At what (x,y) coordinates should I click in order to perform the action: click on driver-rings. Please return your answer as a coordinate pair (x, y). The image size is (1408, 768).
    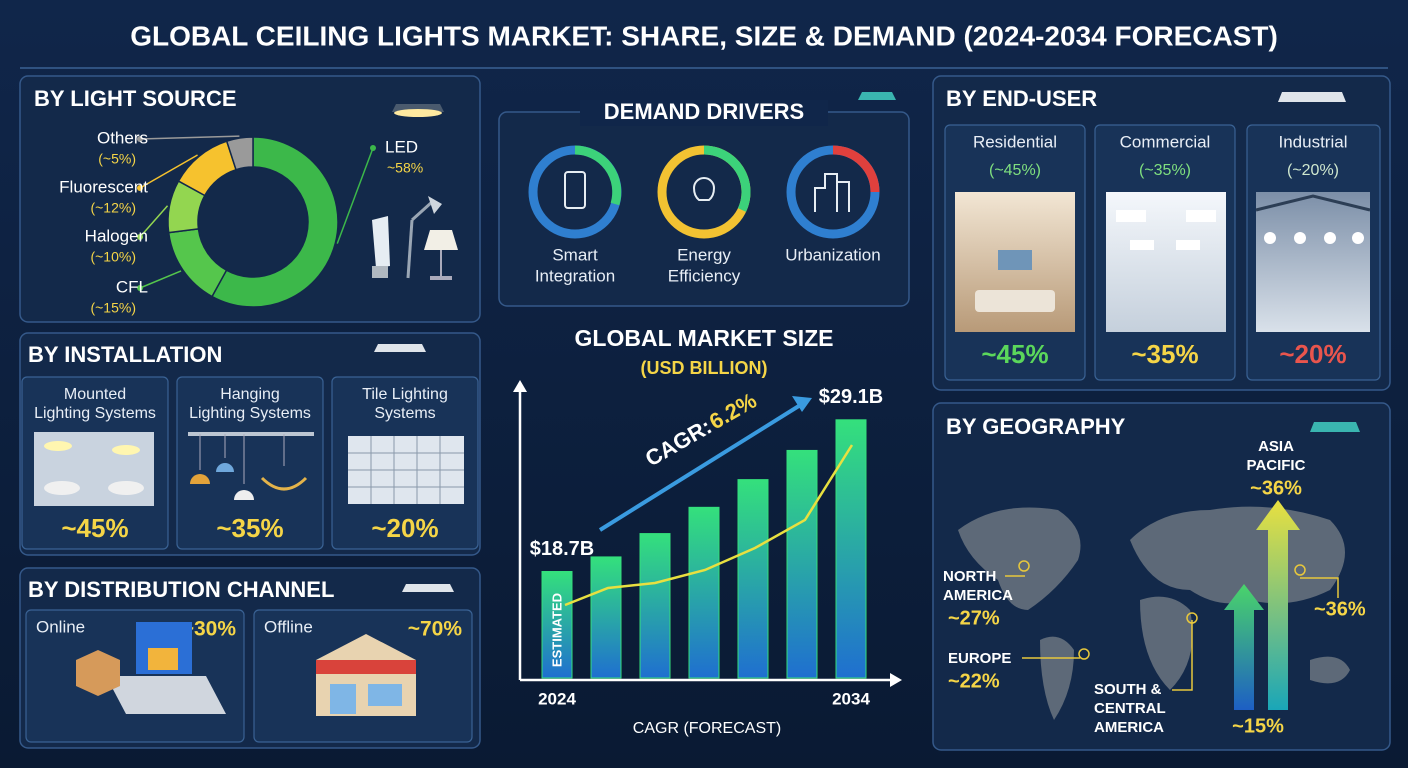
    Looking at the image, I should click on (704, 192).